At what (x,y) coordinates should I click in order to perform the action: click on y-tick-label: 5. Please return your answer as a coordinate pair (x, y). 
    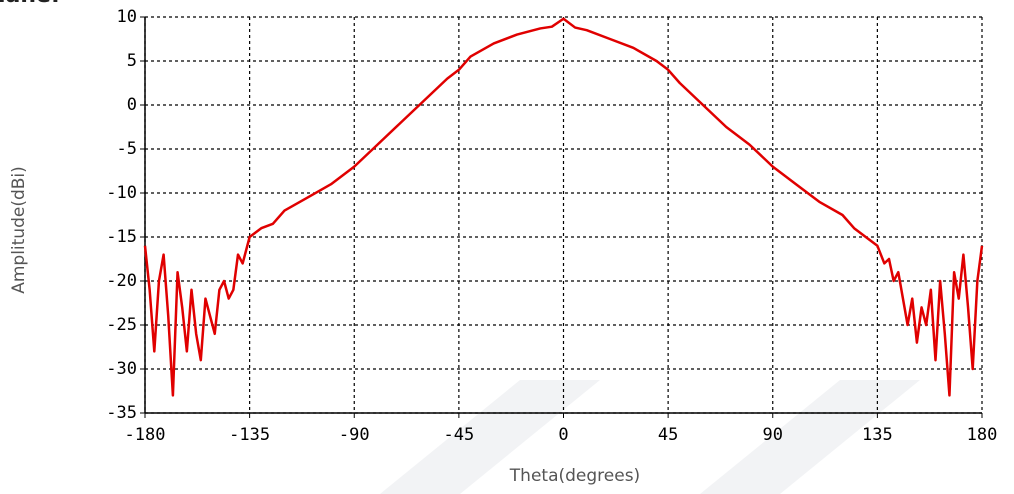
    Looking at the image, I should click on (132, 61).